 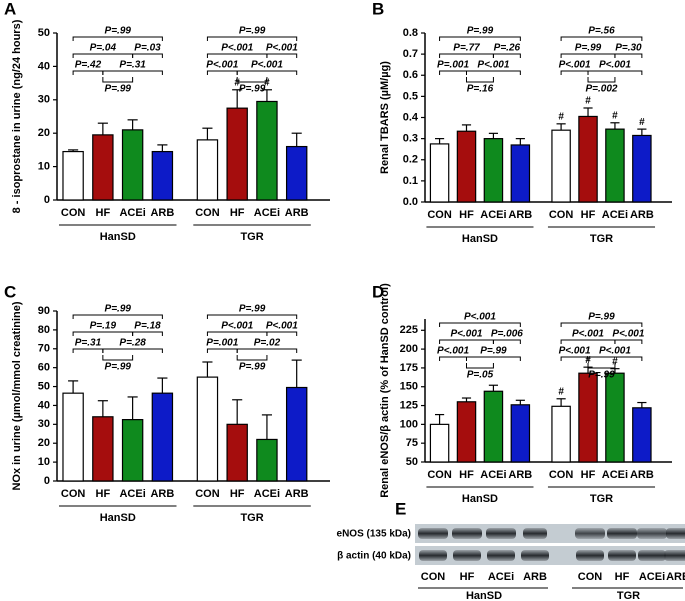 I want to click on y-tick-label: 0.3, so click(x=410, y=139).